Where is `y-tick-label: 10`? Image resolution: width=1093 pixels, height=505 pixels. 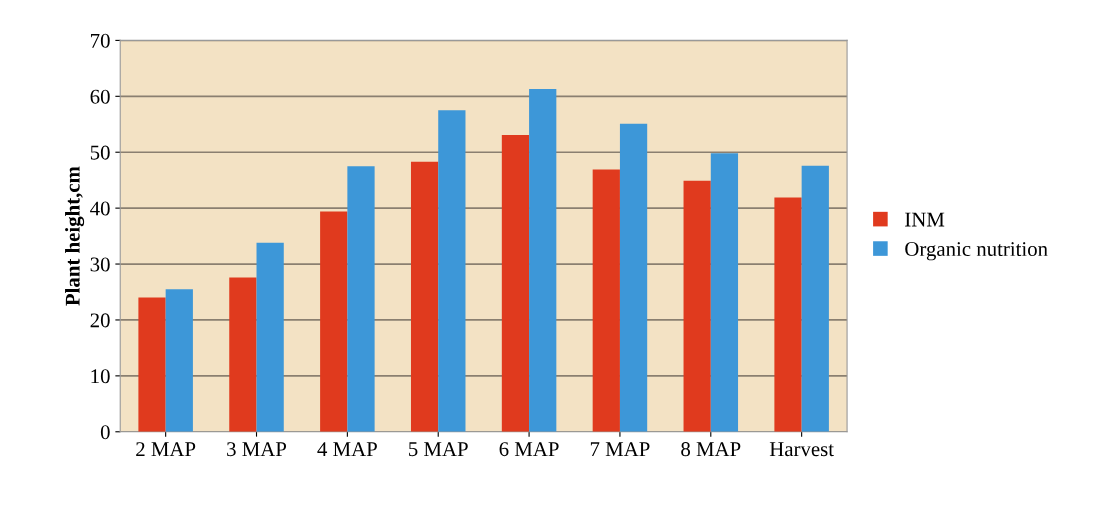
y-tick-label: 10 is located at coordinates (100, 376).